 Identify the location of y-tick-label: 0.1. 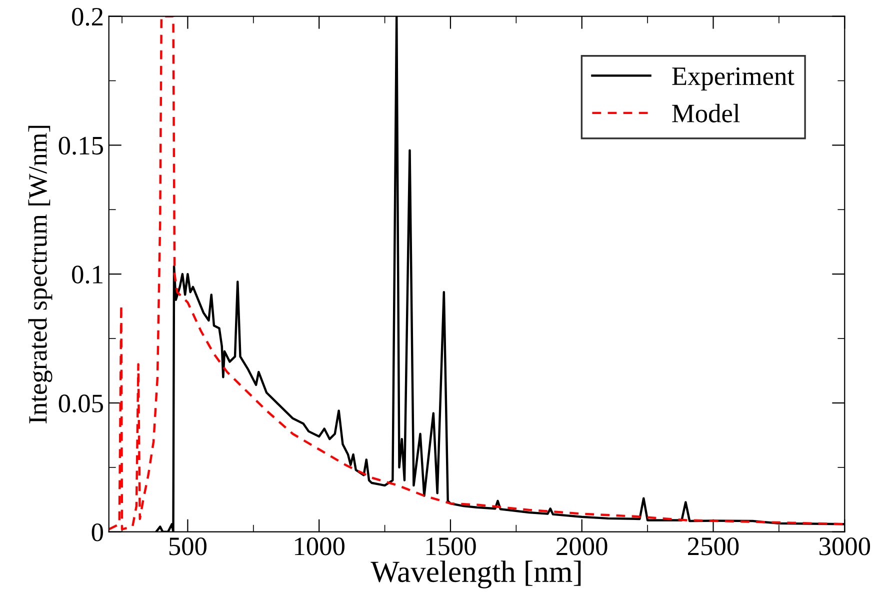
(87, 275).